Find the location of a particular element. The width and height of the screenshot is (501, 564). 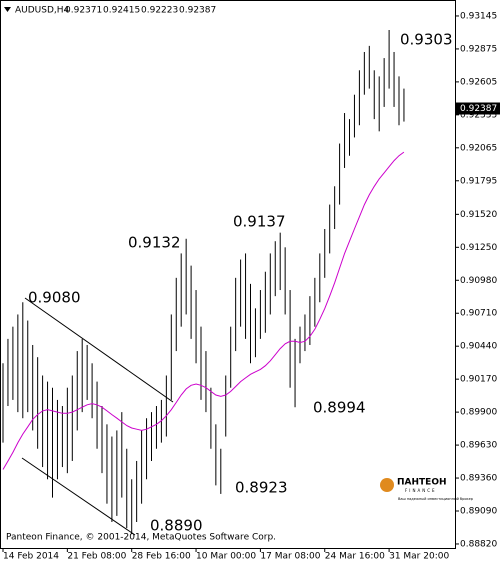

symbol: AUDUSD,H4 is located at coordinates (42, 11).